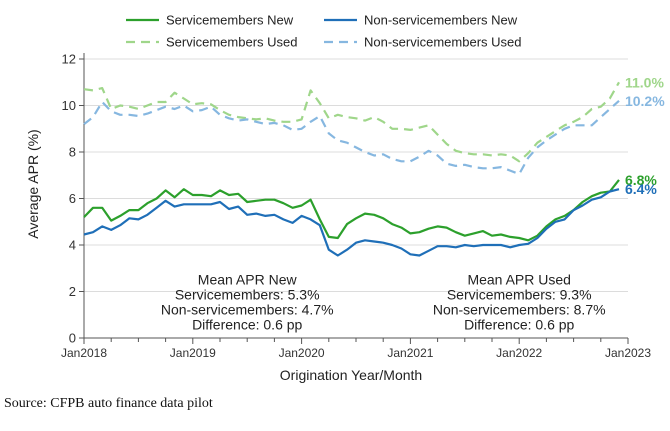 The height and width of the screenshot is (431, 670). I want to click on annotation-line: Non-servicemembers: 4.7%, so click(247, 309).